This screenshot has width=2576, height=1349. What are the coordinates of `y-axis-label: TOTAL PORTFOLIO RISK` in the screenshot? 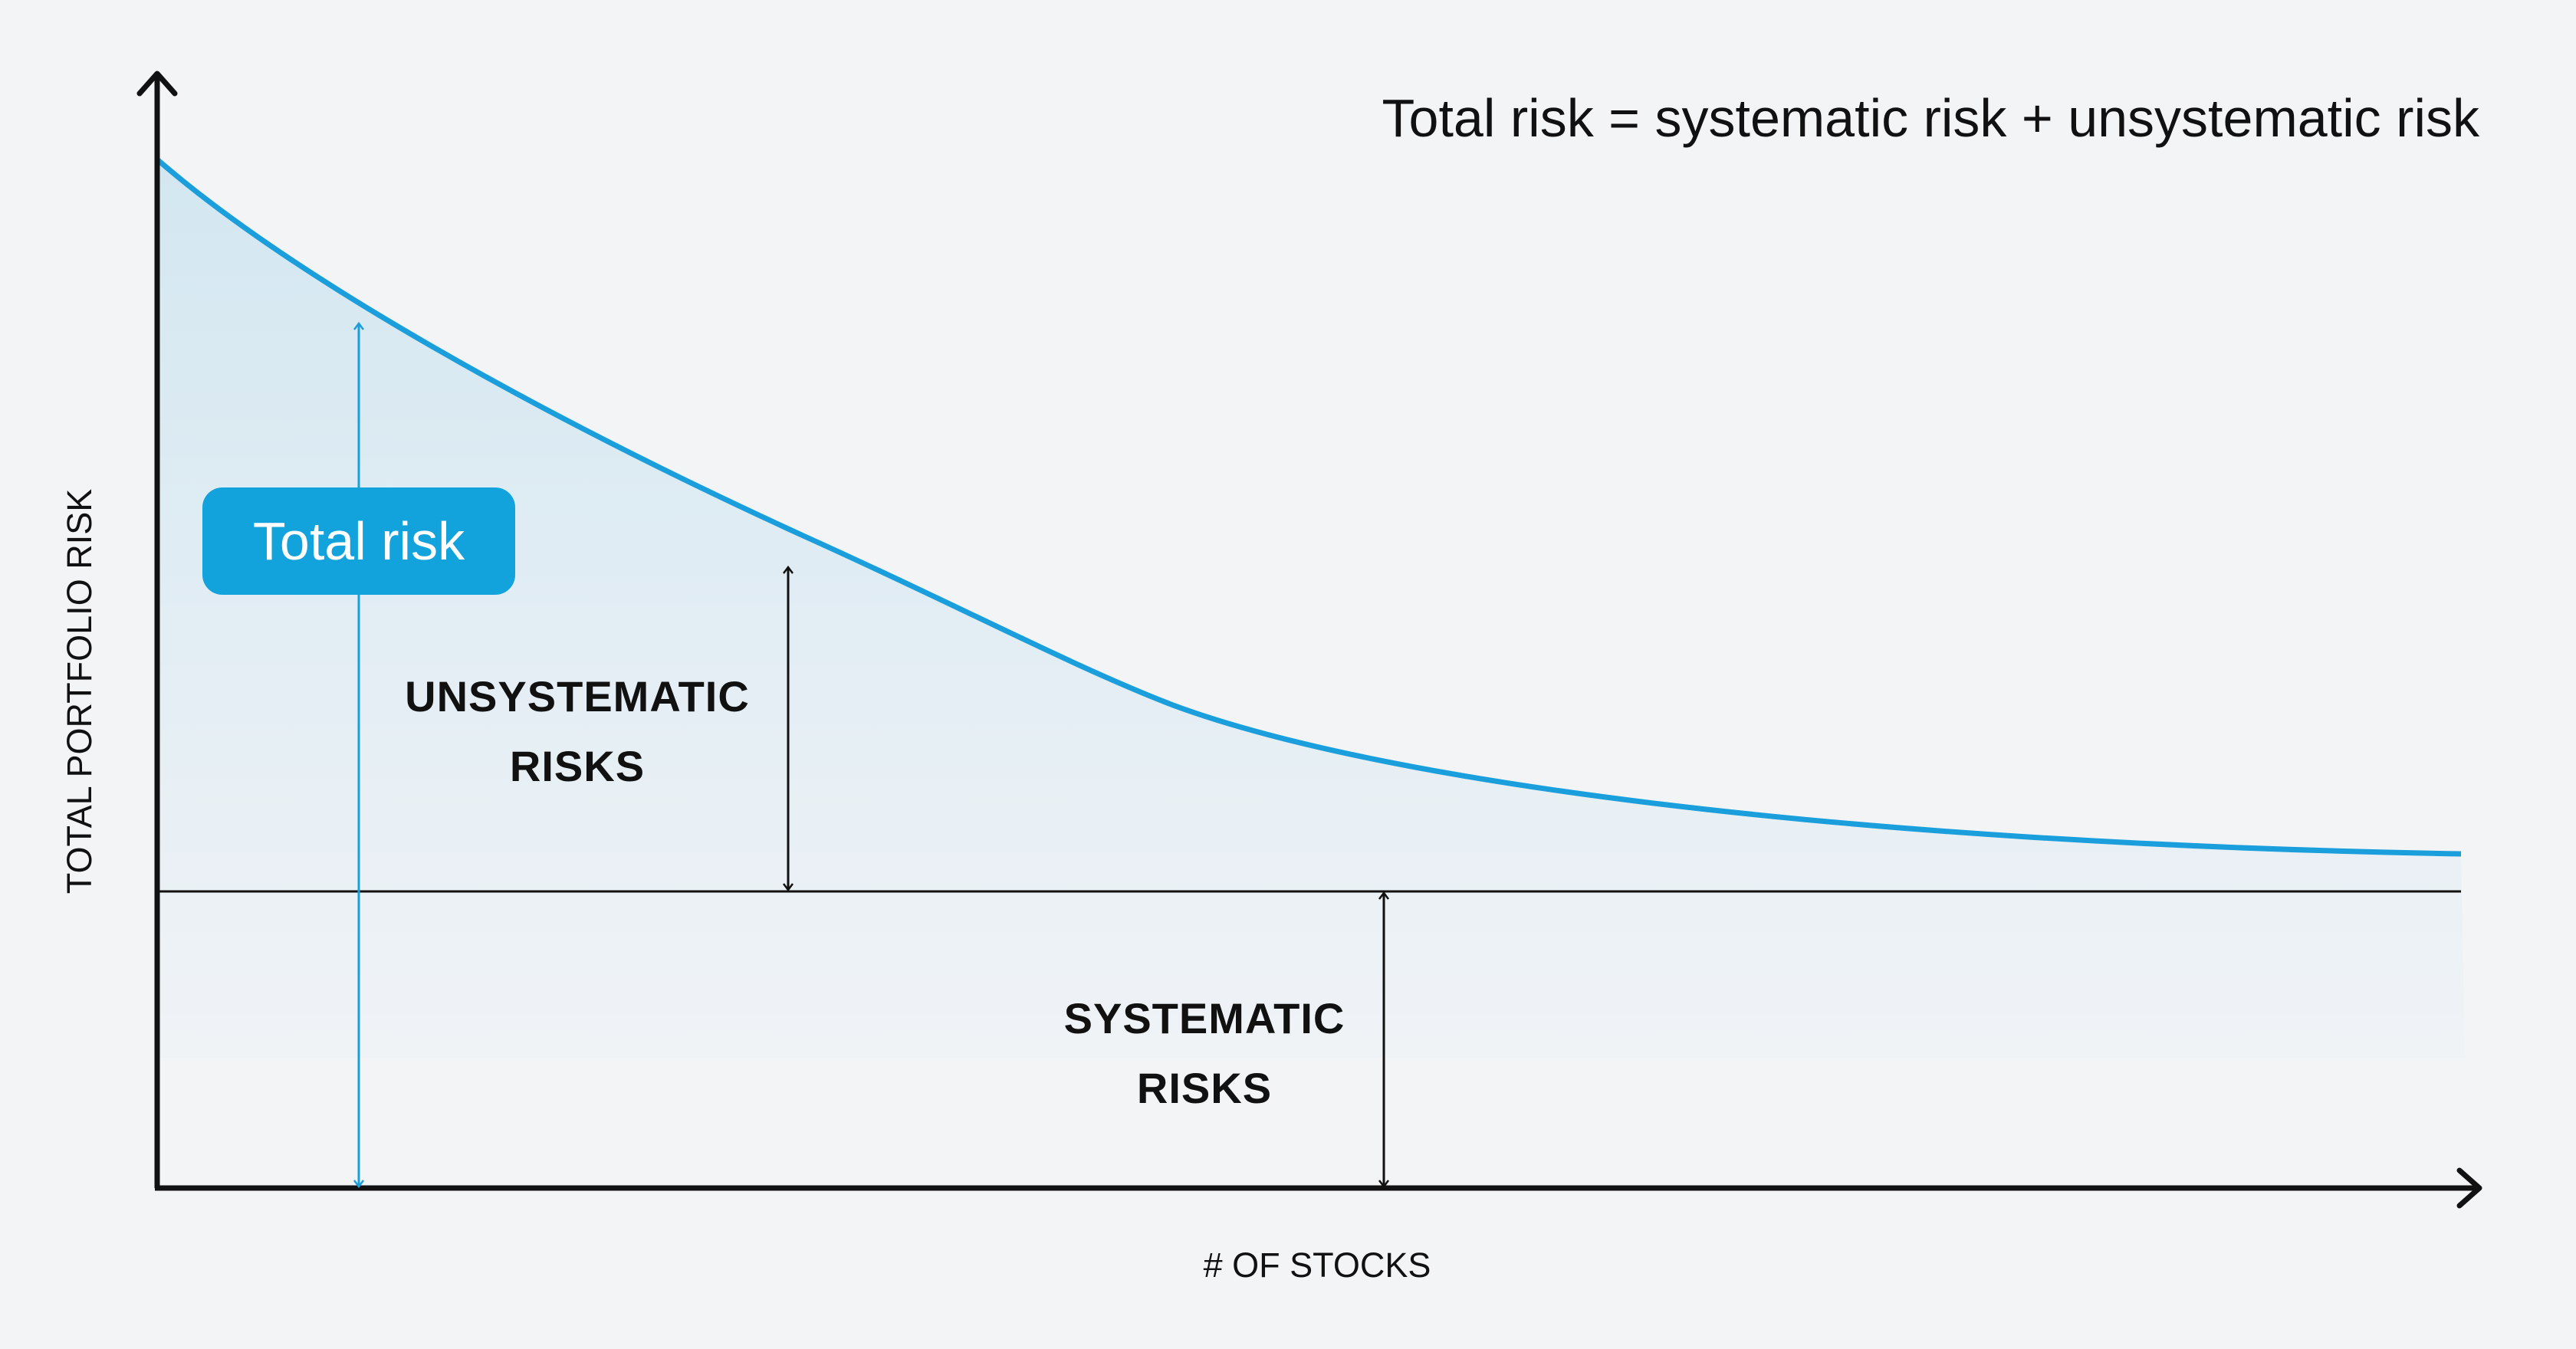 It's located at (80, 691).